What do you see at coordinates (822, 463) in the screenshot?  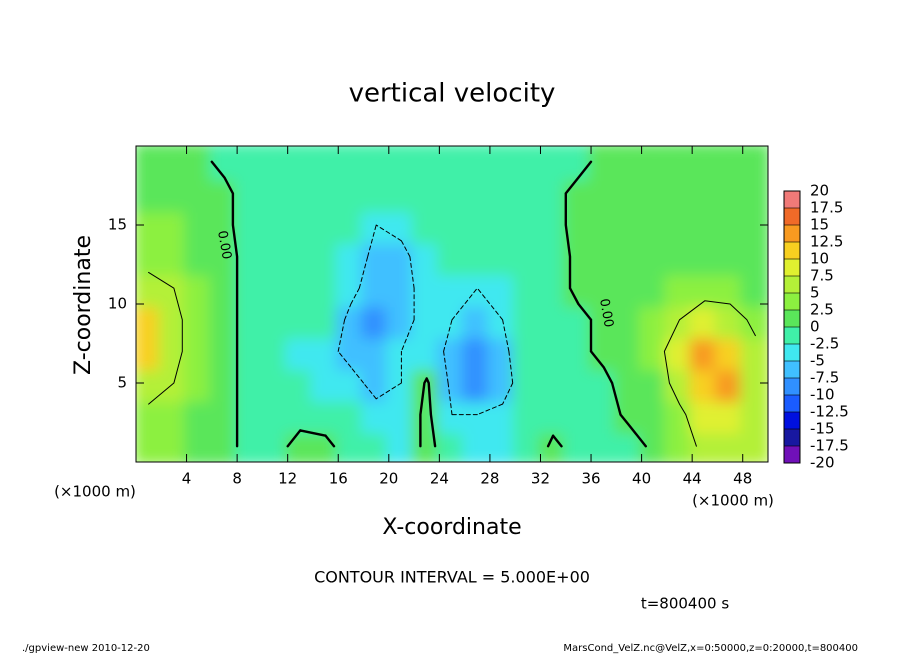 I see `colorbar-label: -20` at bounding box center [822, 463].